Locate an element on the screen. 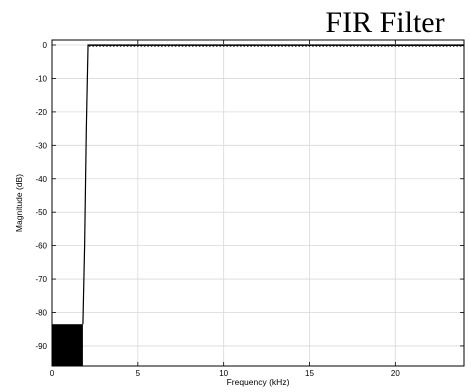 The height and width of the screenshot is (392, 471). x-tick-label: 5 is located at coordinates (138, 373).